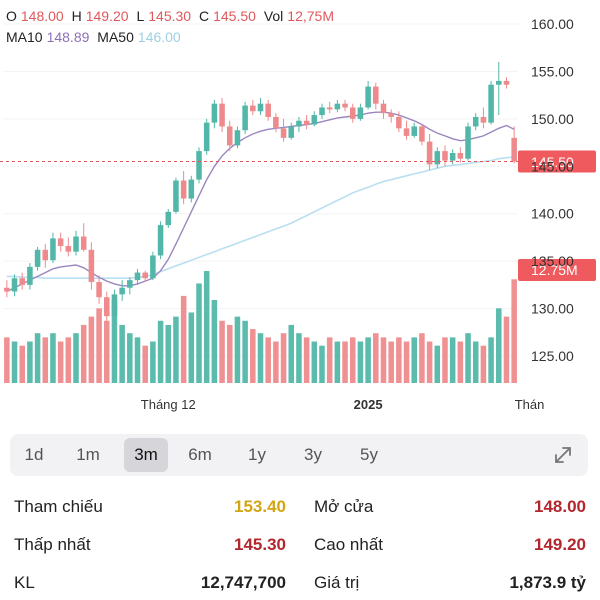  What do you see at coordinates (260, 544) in the screenshot?
I see `low-stat-value: 145.30` at bounding box center [260, 544].